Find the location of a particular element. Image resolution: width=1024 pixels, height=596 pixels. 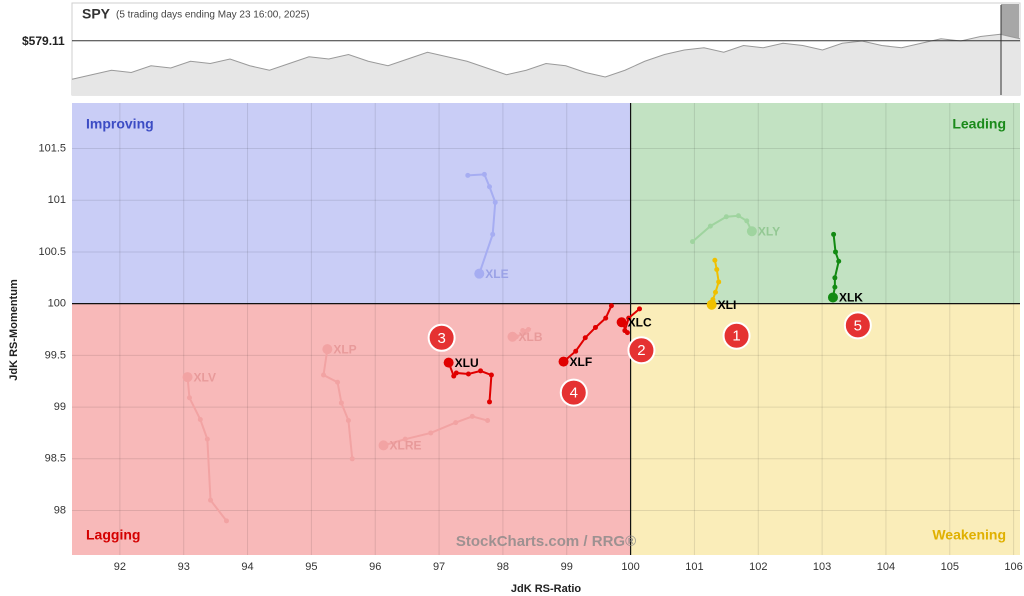

x-tick-label: 95 is located at coordinates (311, 567).